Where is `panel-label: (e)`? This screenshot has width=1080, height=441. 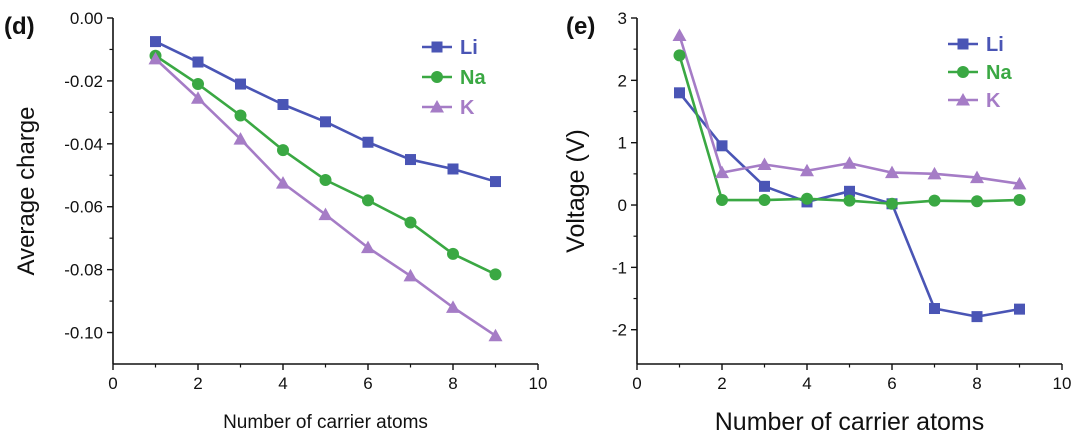 panel-label: (e) is located at coordinates (580, 26).